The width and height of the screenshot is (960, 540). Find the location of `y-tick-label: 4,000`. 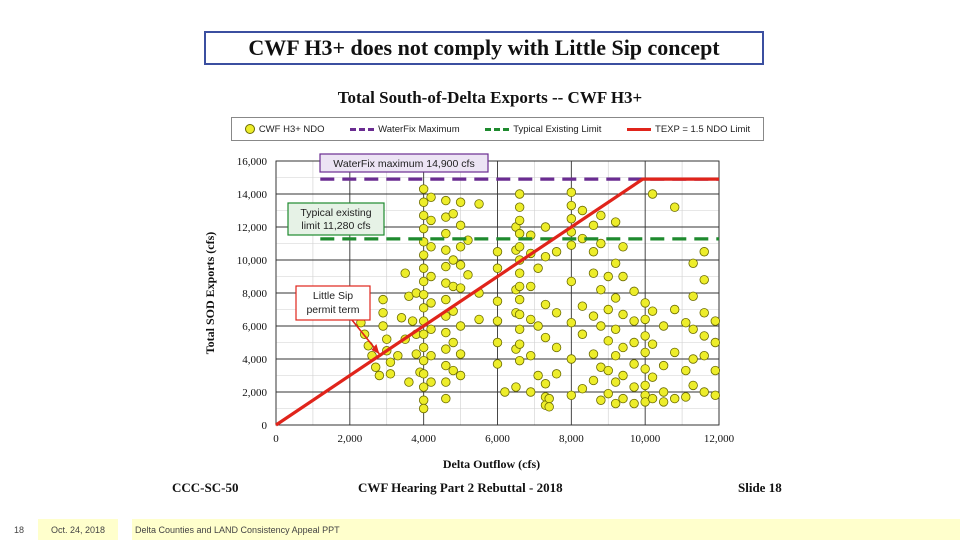

y-tick-label: 4,000 is located at coordinates (254, 360).